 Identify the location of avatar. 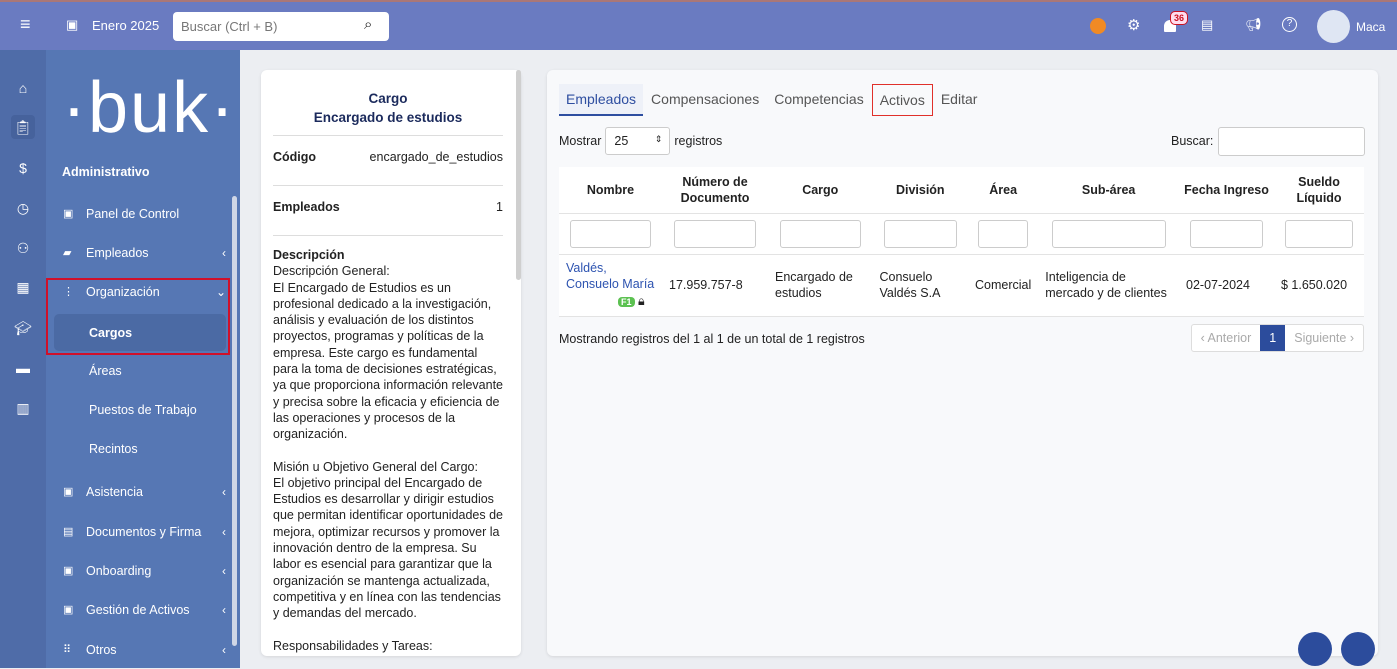
(1333, 26).